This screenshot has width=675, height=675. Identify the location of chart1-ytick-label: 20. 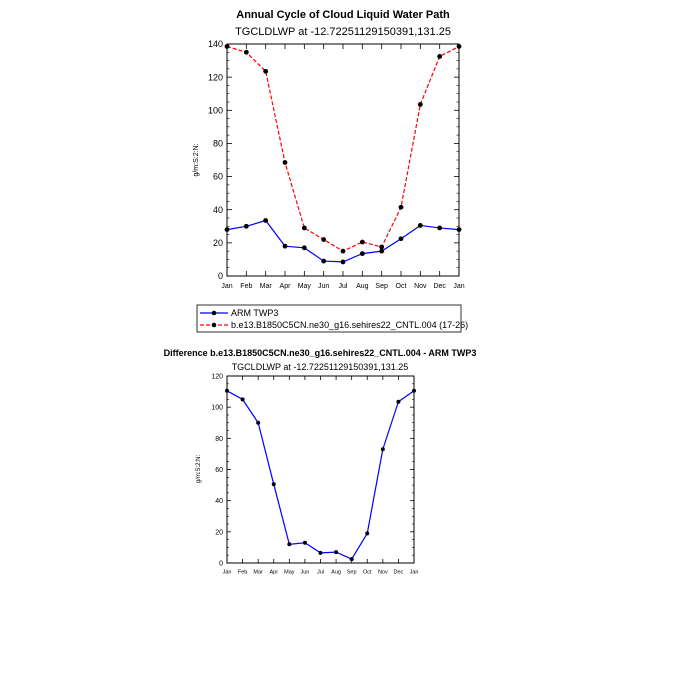
(218, 243).